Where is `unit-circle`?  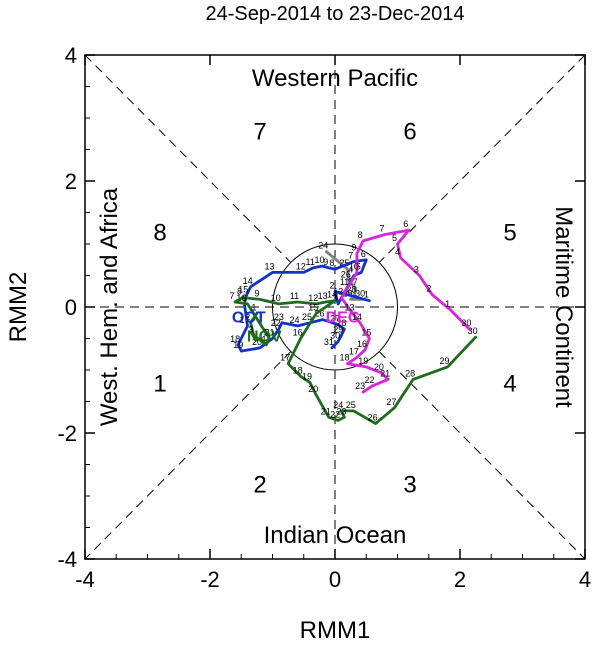 unit-circle is located at coordinates (335, 307).